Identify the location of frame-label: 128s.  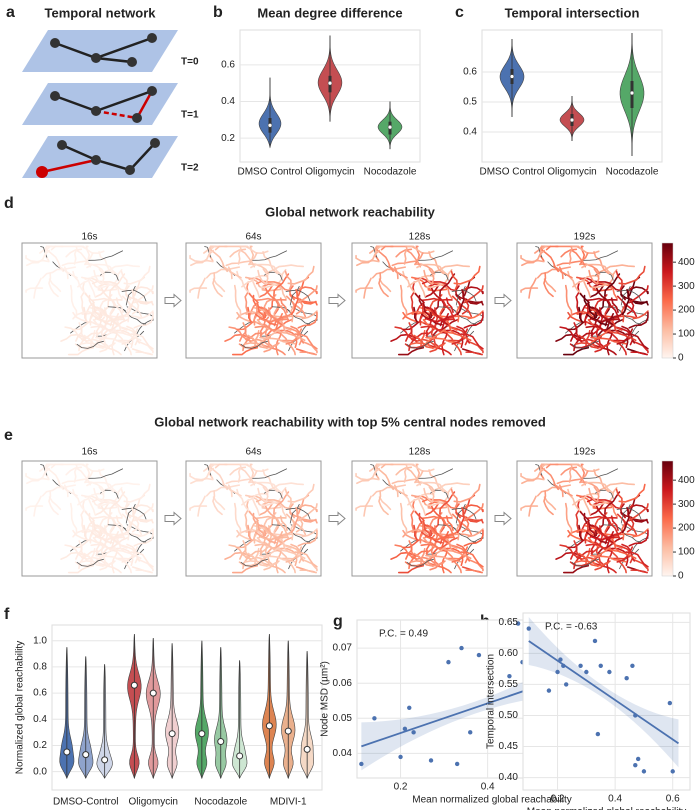
(420, 237).